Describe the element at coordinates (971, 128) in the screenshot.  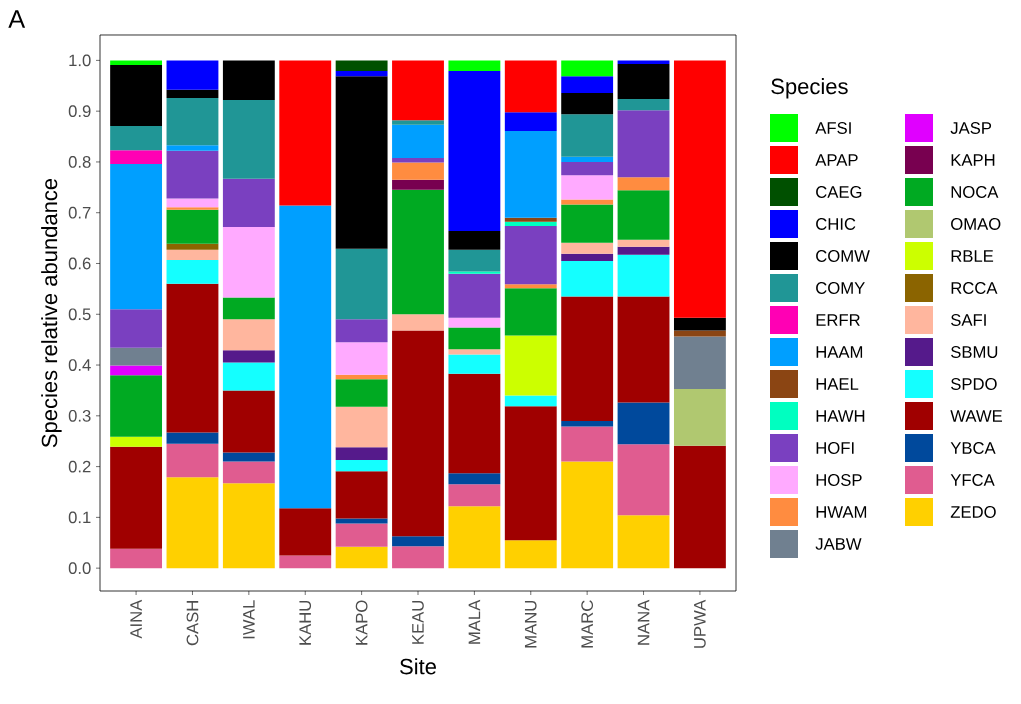
I see `legend-label: JASP` at that location.